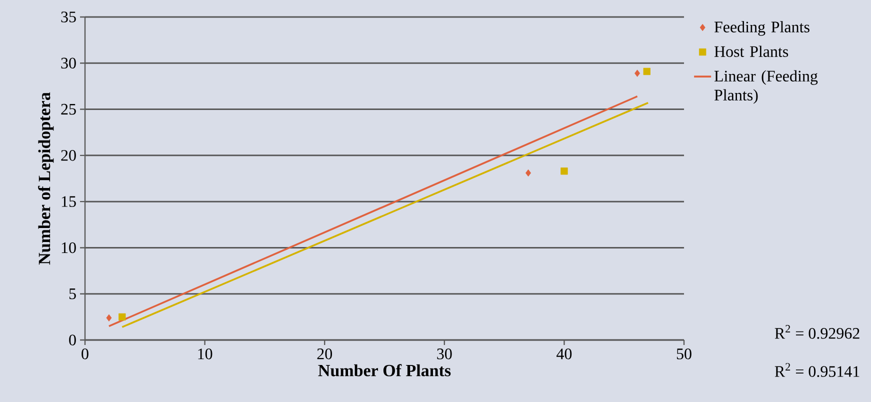  I want to click on y-tick-label: 10, so click(69, 248).